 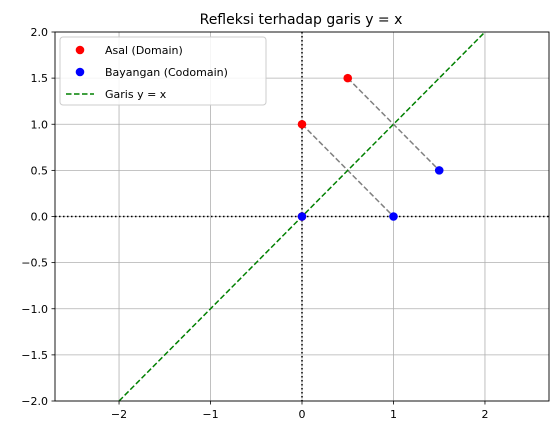 I want to click on legend-box, so click(x=163, y=71).